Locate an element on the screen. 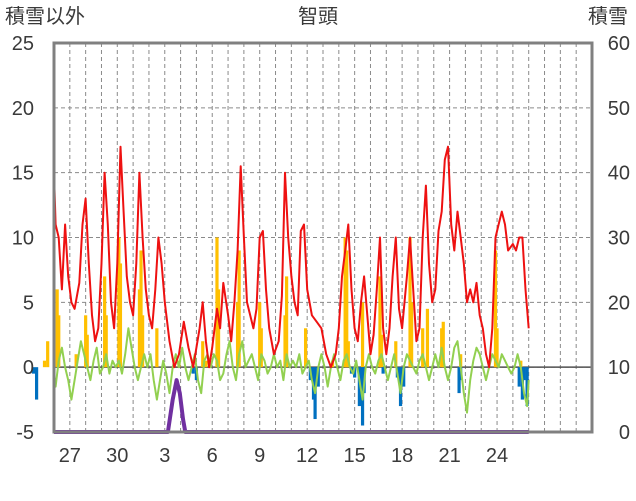 The width and height of the screenshot is (636, 501). y-right-tick-label: 40 is located at coordinates (619, 174).